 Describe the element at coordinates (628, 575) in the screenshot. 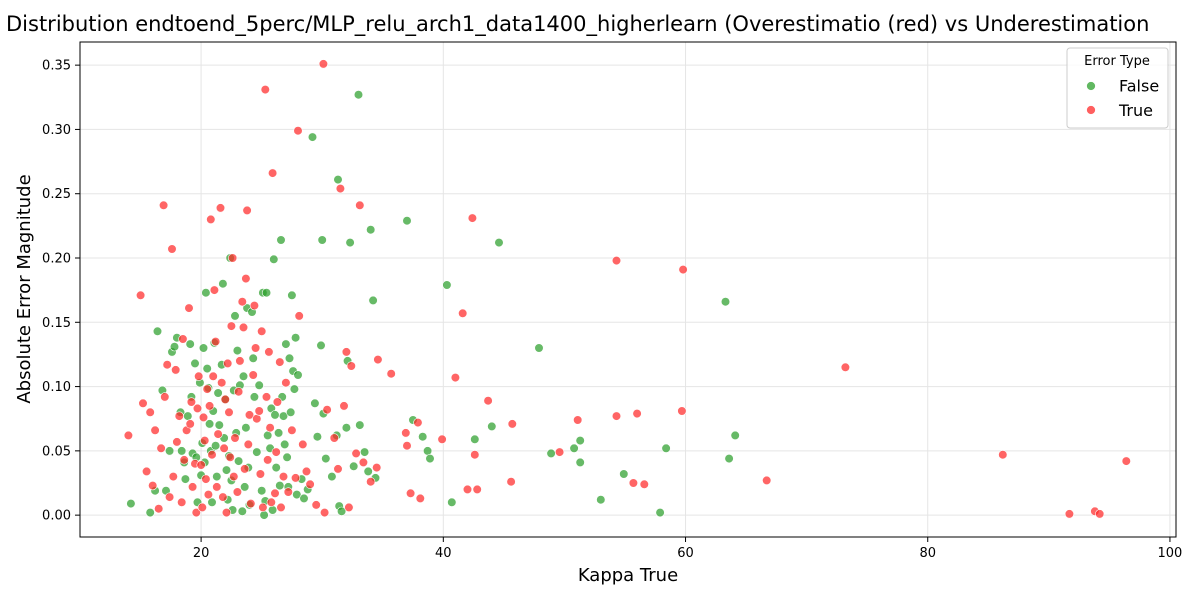

I see `x-axis-label: Kappa True` at that location.